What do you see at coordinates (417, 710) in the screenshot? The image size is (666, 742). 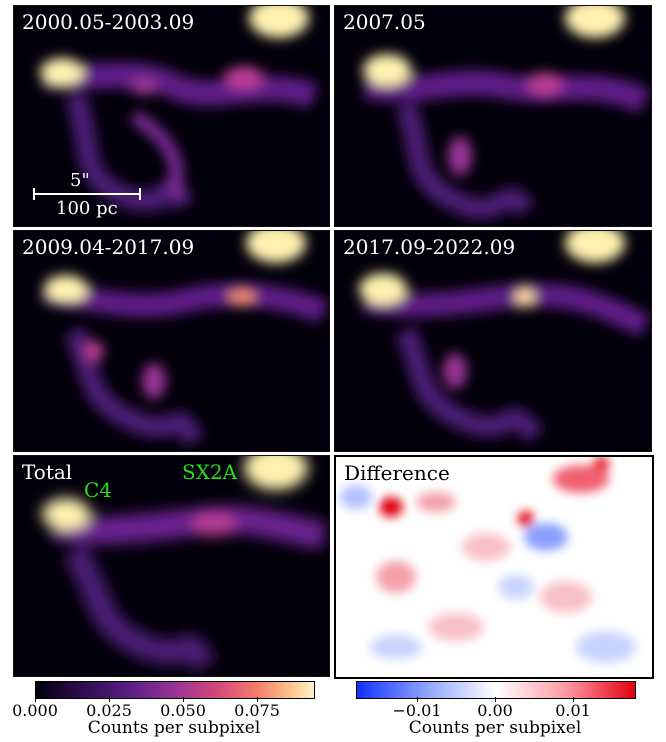 I see `colorbar-tick: −0.01` at bounding box center [417, 710].